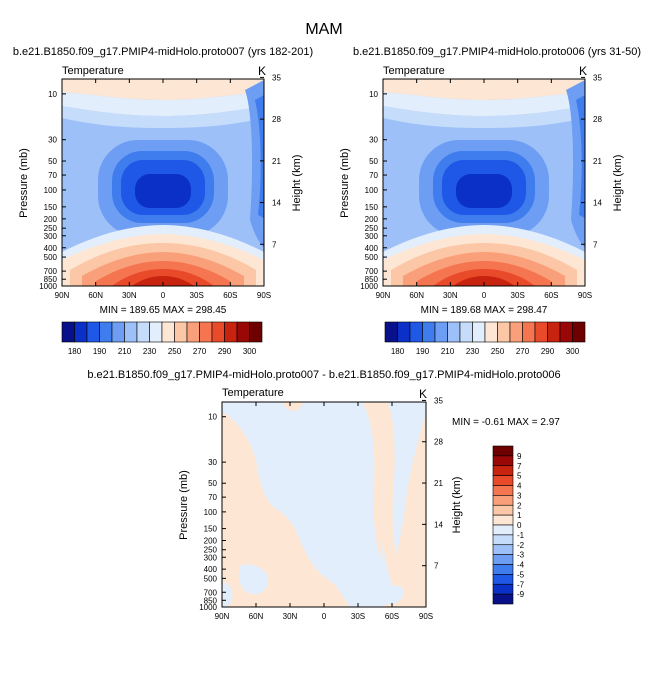 The image size is (671, 697). I want to click on colorbar-label: -2, so click(521, 545).